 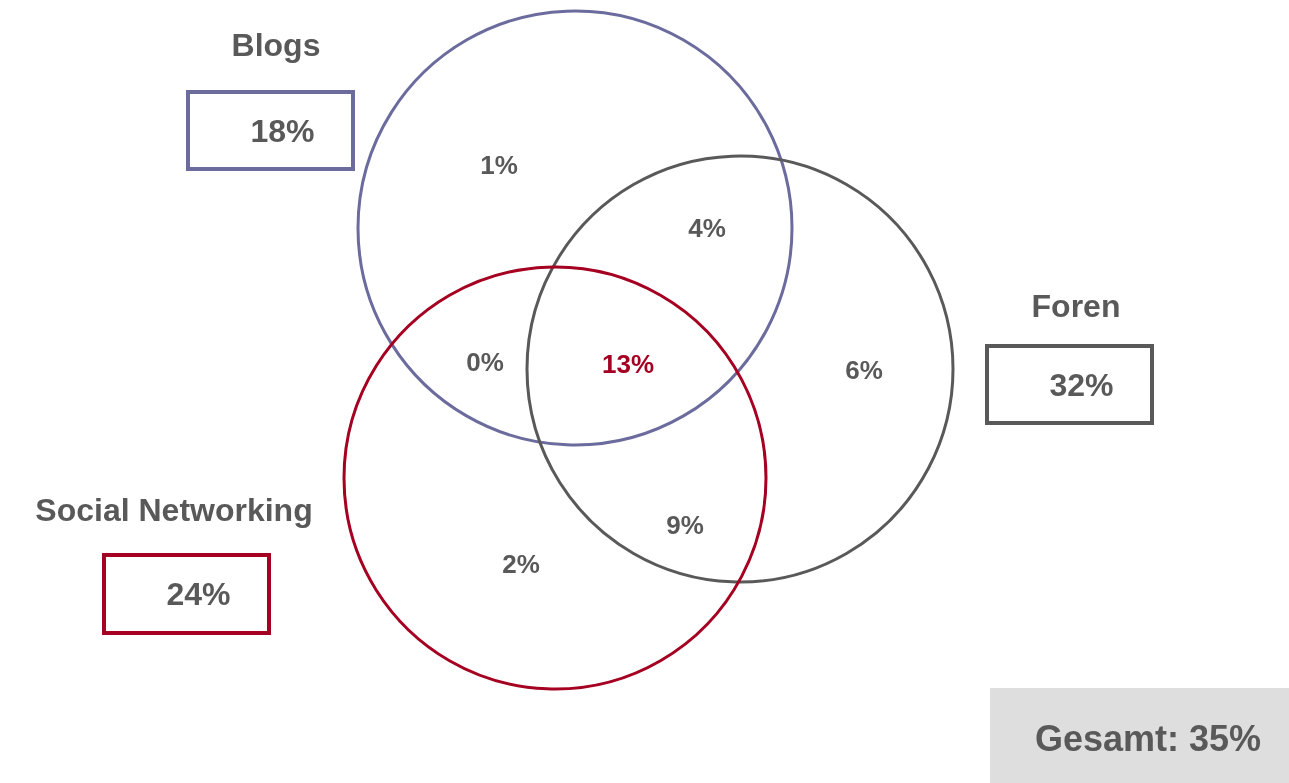 I want to click on text: 6%, so click(x=864, y=370).